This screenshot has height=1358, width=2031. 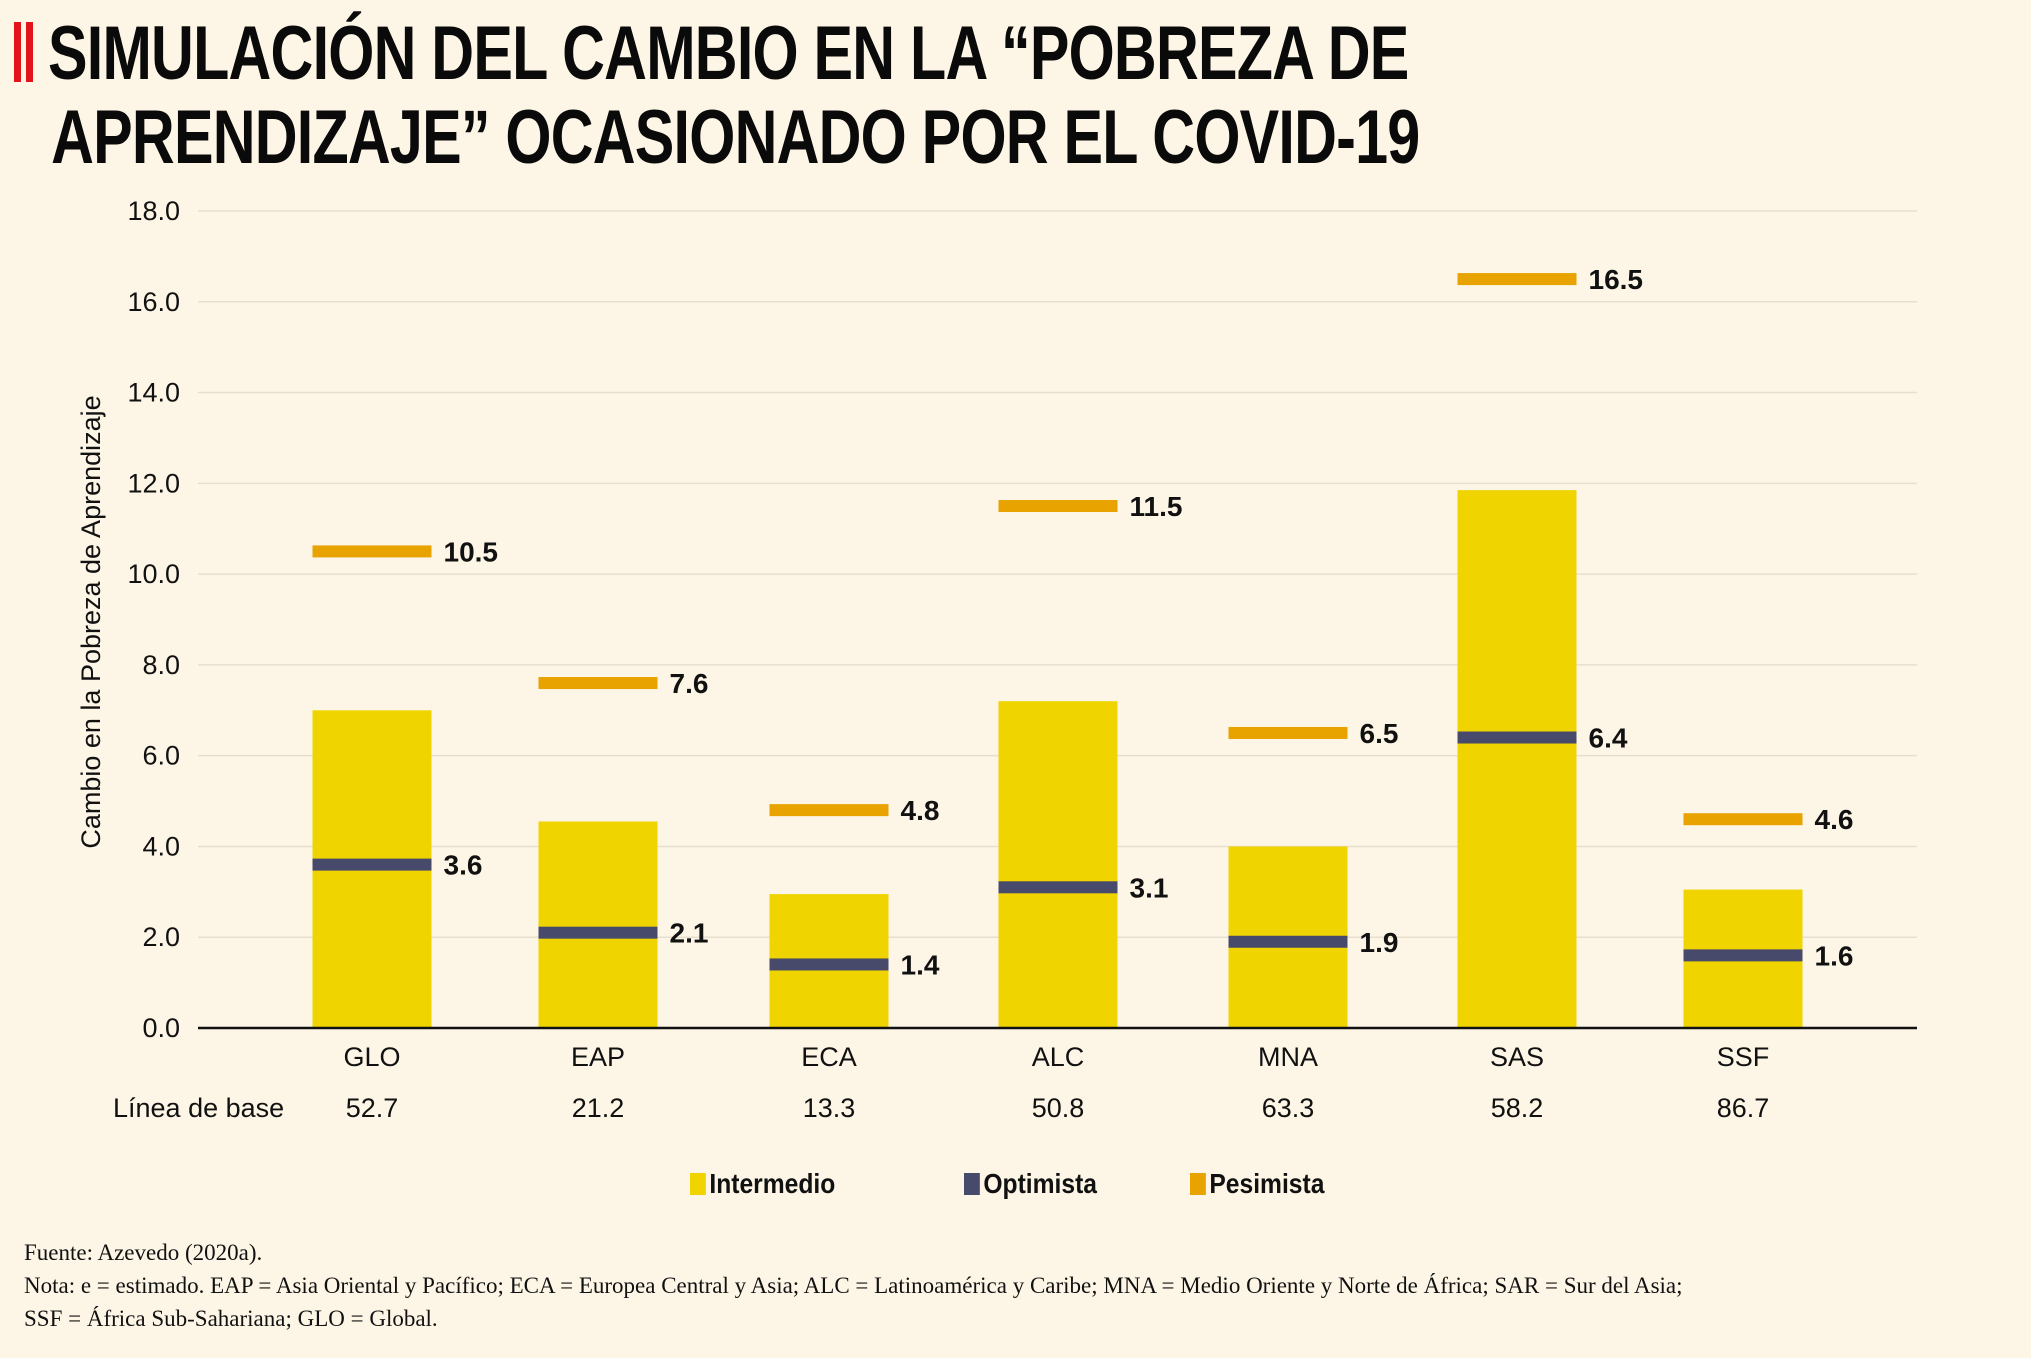 What do you see at coordinates (1608, 738) in the screenshot?
I see `data-label-optimista: 6.4` at bounding box center [1608, 738].